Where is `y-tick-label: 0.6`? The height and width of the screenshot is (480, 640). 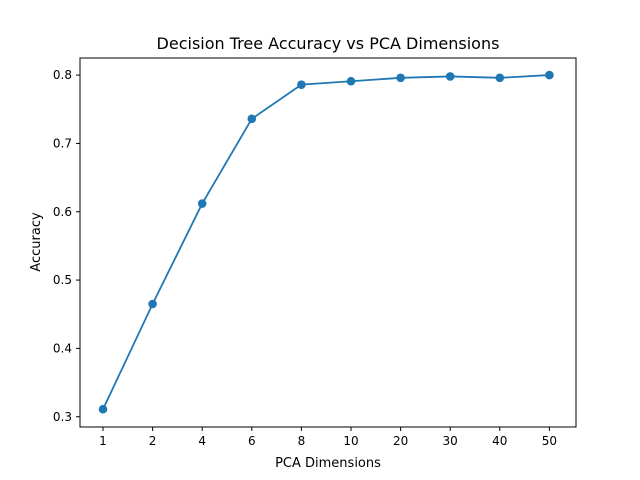 y-tick-label: 0.6 is located at coordinates (62, 212).